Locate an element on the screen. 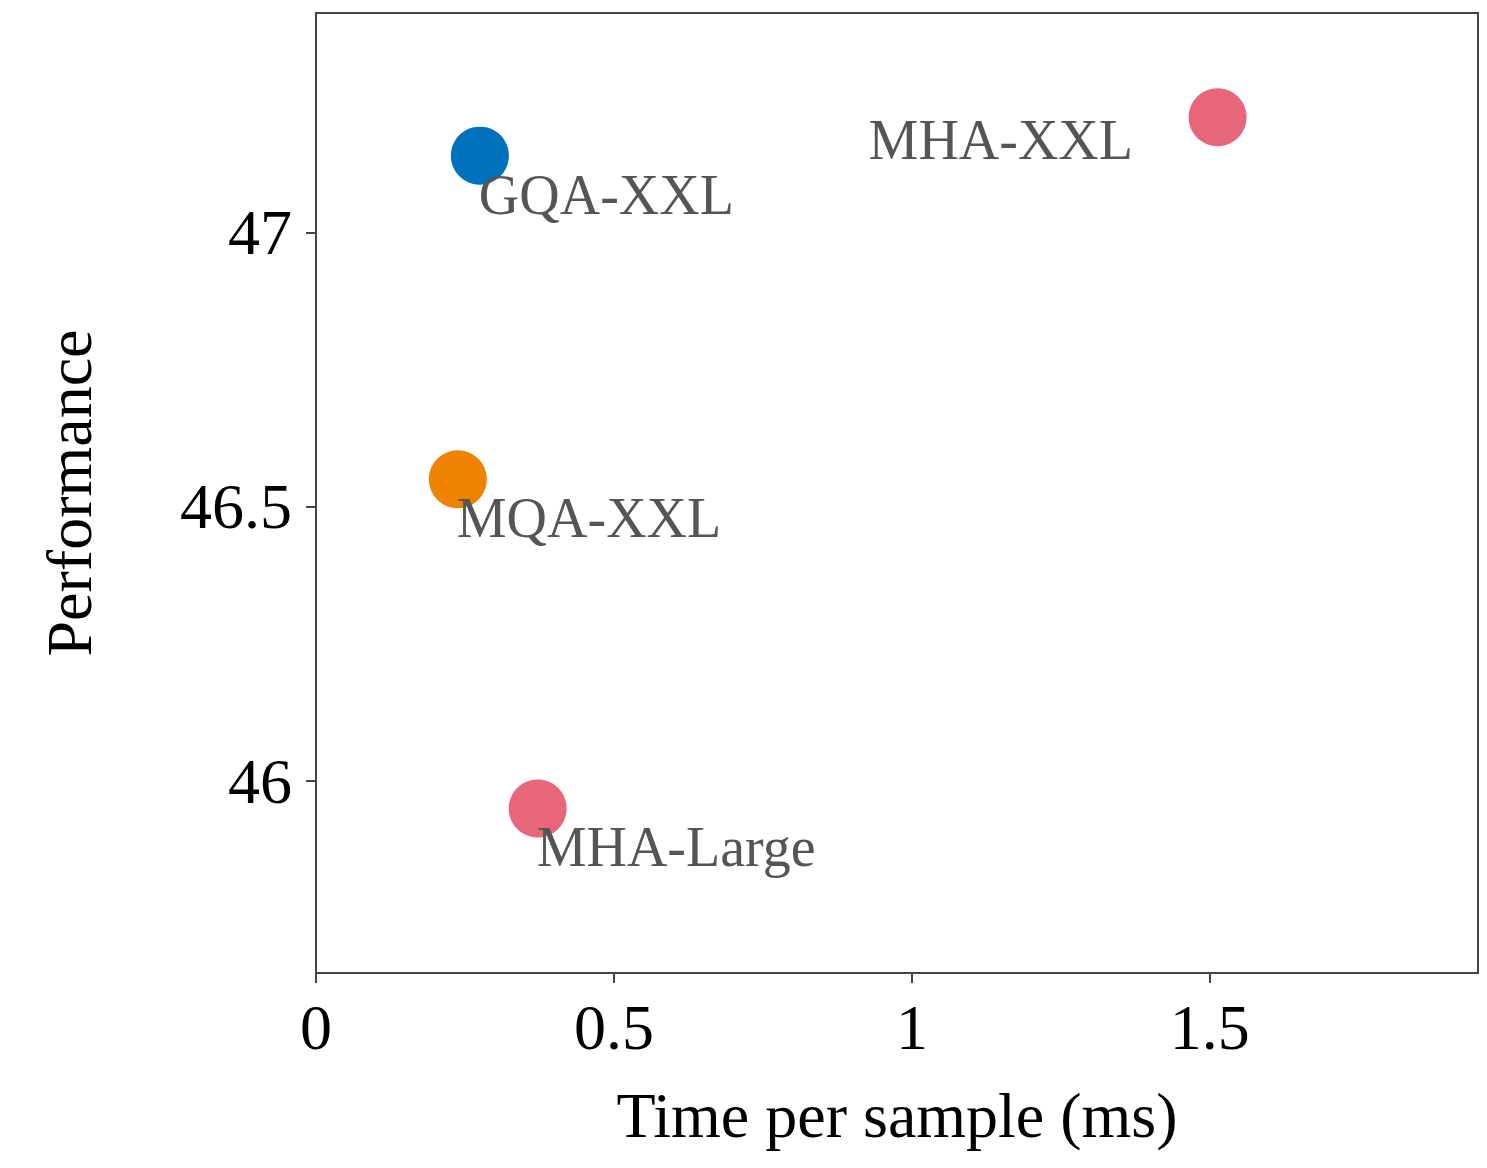 The image size is (1487, 1168). series-label: MHA-XXL is located at coordinates (1001, 140).